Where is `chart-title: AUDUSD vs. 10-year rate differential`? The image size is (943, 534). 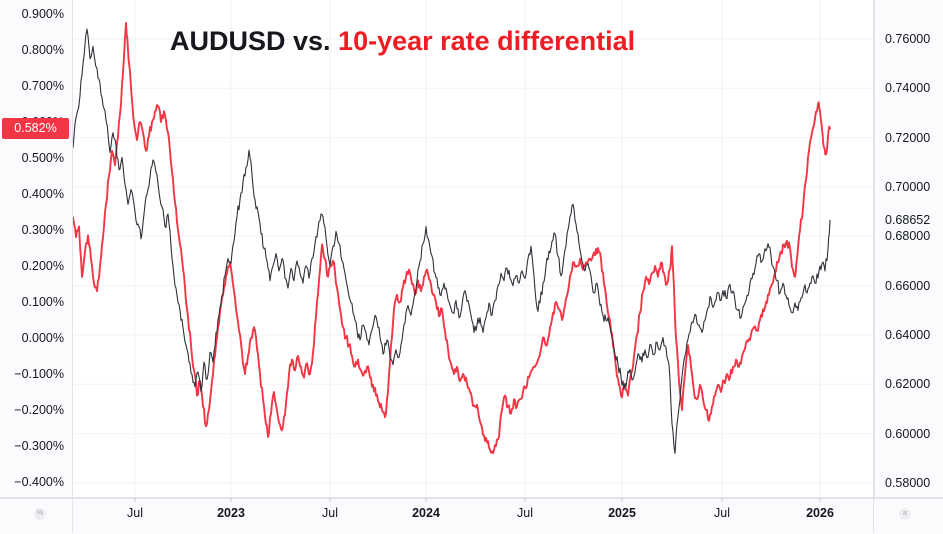 chart-title: AUDUSD vs. 10-year rate differential is located at coordinates (402, 41).